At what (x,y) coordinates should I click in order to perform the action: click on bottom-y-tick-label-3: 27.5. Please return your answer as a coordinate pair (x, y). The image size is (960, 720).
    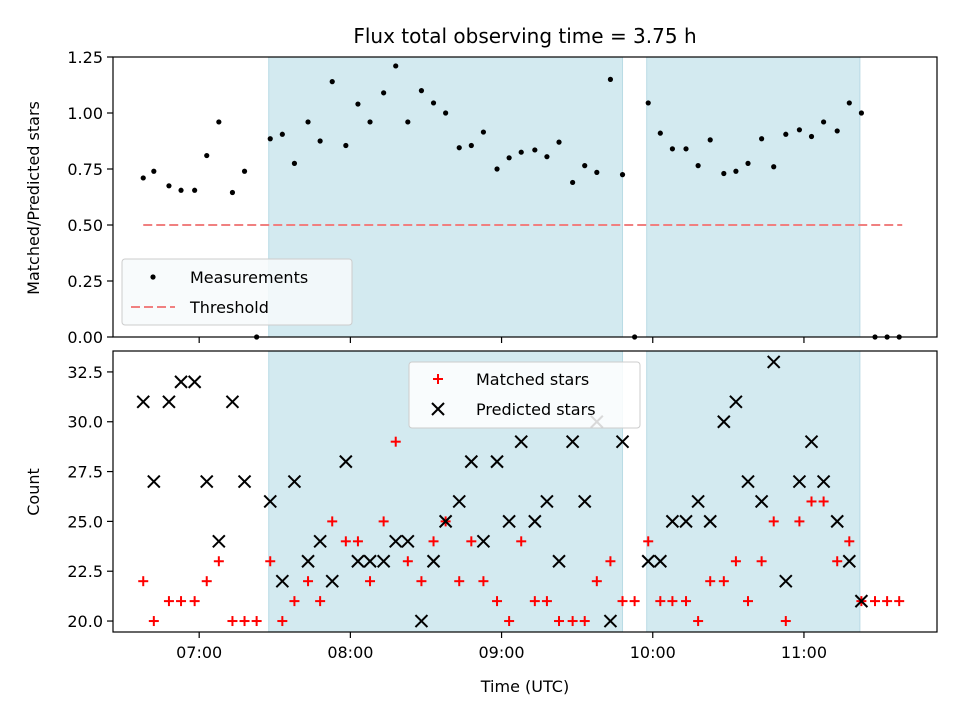
    Looking at the image, I should click on (85, 472).